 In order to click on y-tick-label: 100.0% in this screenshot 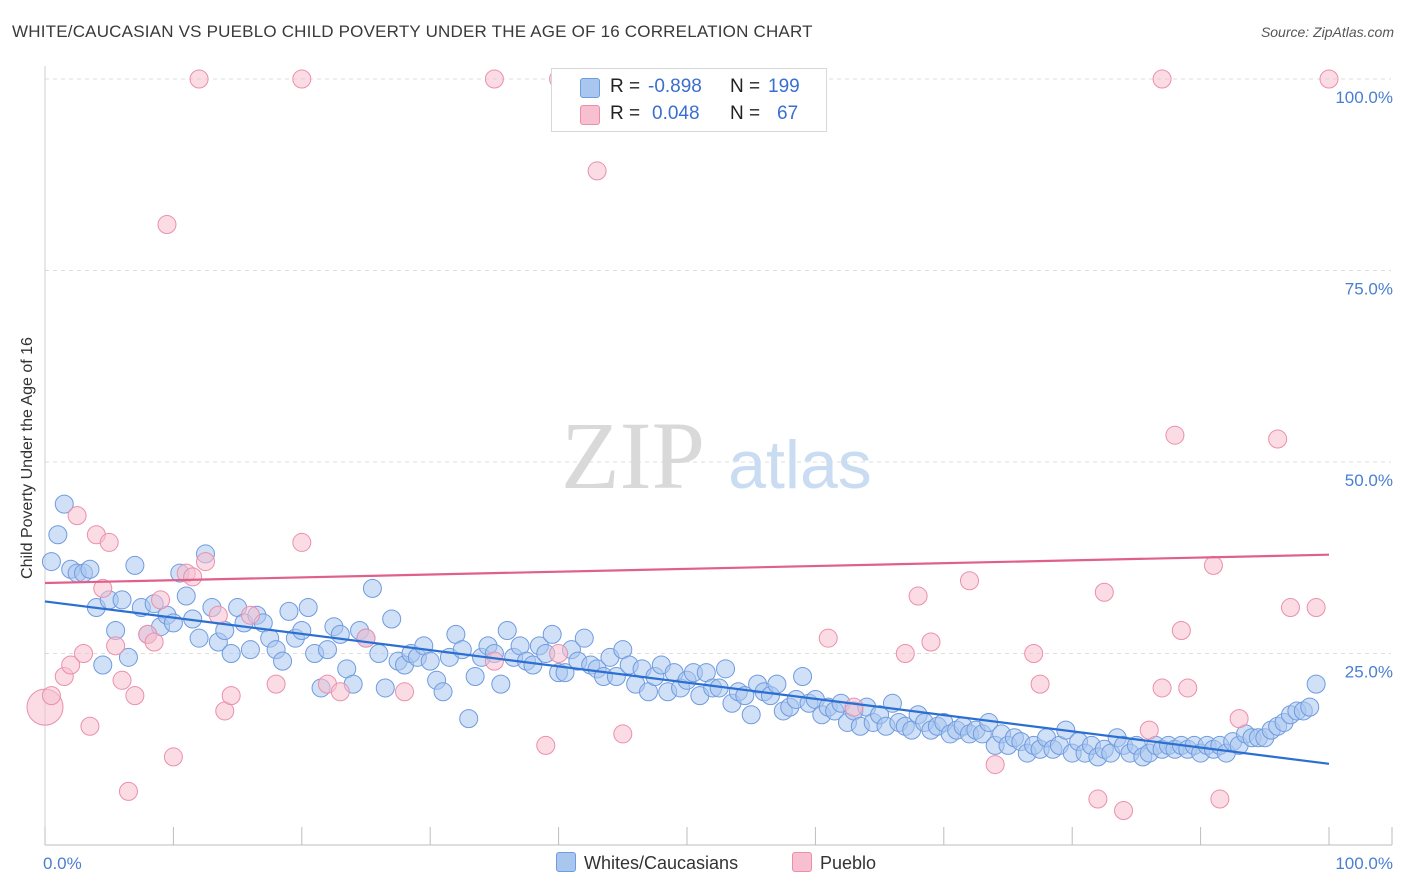, I will do `click(1364, 97)`.